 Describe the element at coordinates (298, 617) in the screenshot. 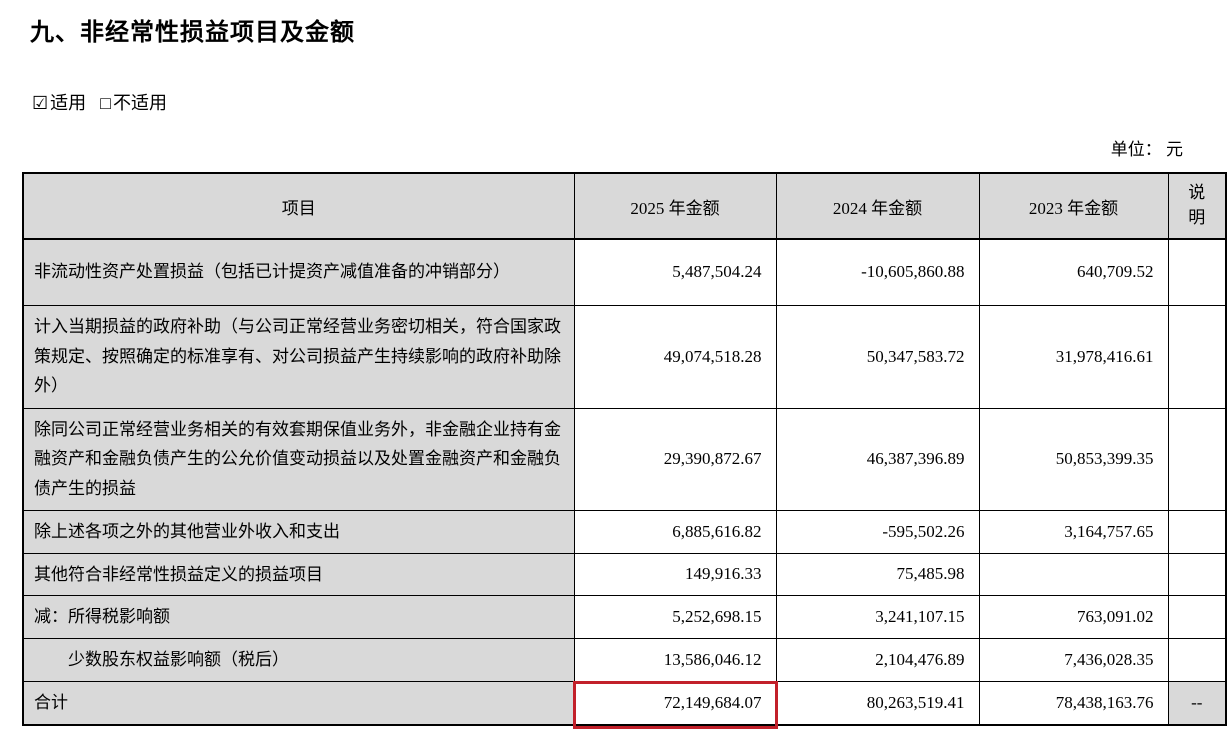

I see `item-cell: 减：所得税影响额` at that location.